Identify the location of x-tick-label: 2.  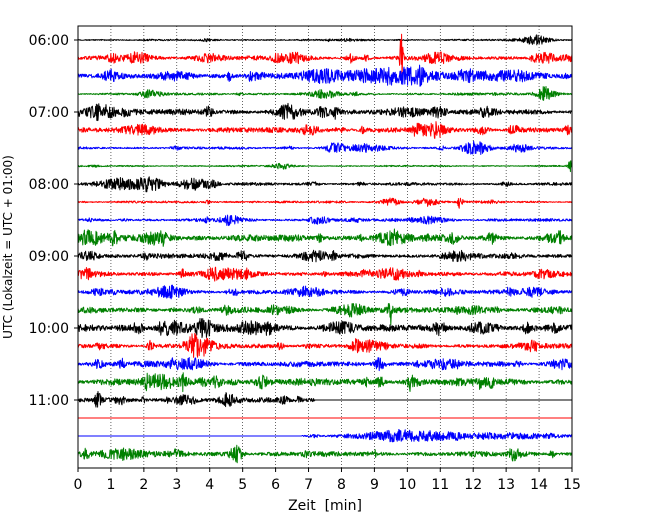
(143, 485).